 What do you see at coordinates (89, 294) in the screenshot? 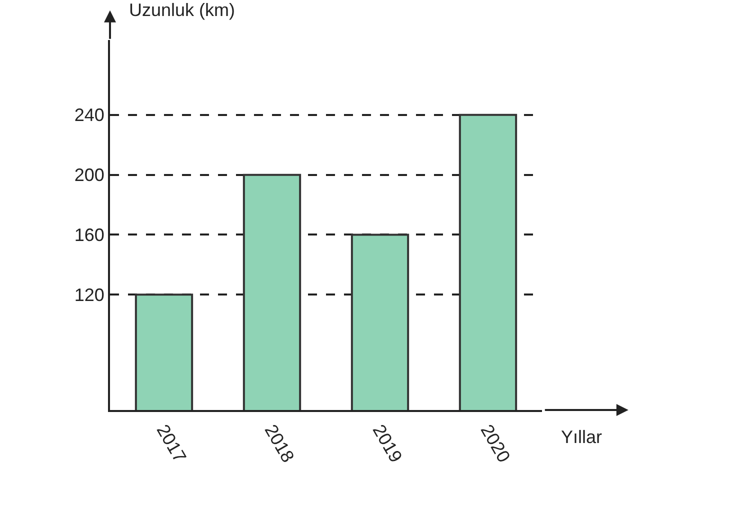
I see `y-tick-label: 120` at bounding box center [89, 294].